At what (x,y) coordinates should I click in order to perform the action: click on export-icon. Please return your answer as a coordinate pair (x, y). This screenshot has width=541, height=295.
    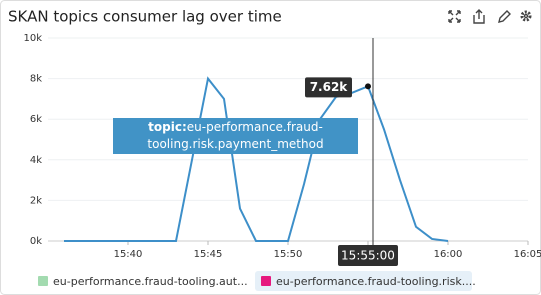
    Looking at the image, I should click on (479, 16).